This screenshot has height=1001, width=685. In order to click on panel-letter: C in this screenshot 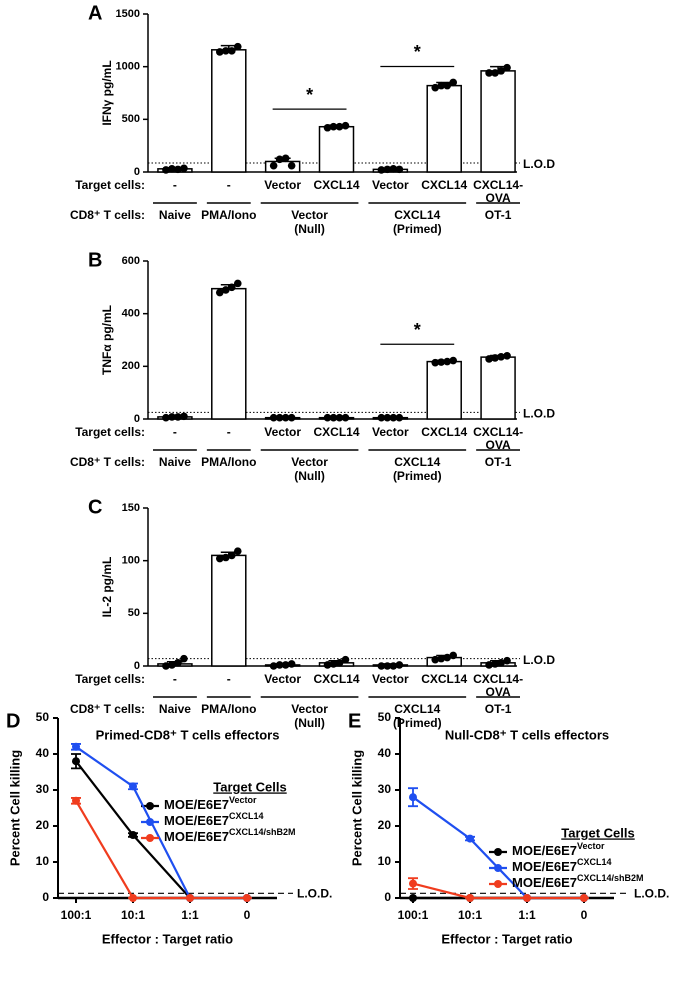, I will do `click(95, 507)`.